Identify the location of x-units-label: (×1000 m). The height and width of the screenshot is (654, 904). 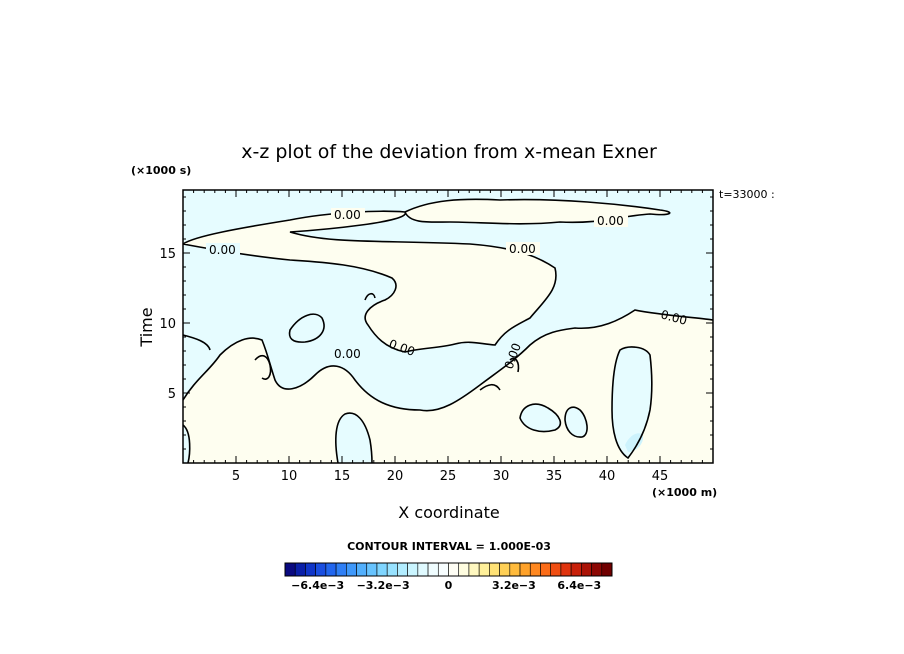
(684, 492).